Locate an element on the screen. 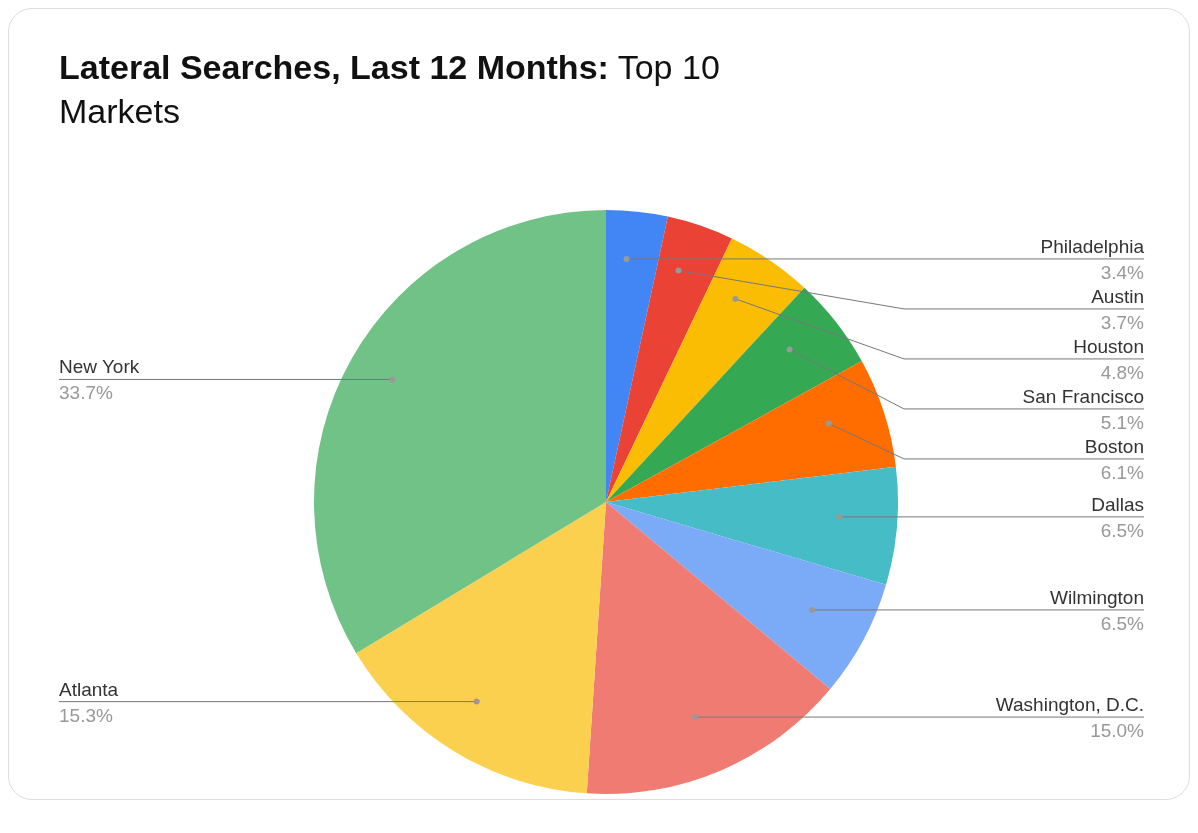 Image resolution: width=1198 pixels, height=833 pixels. slice-label: San Francisco is located at coordinates (1083, 396).